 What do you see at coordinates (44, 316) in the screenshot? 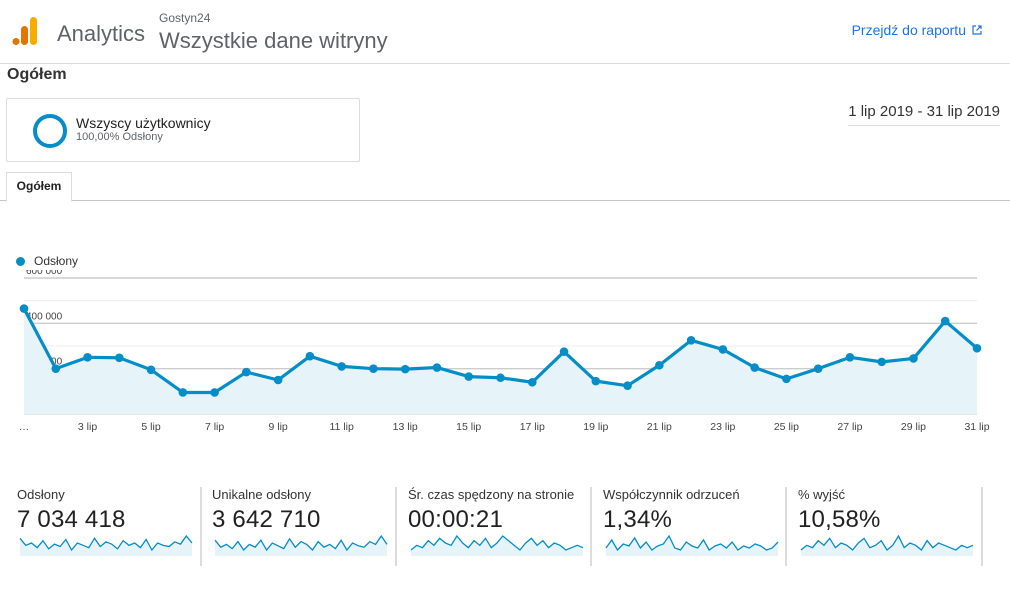
I see `y-tick-label: 400 000` at bounding box center [44, 316].